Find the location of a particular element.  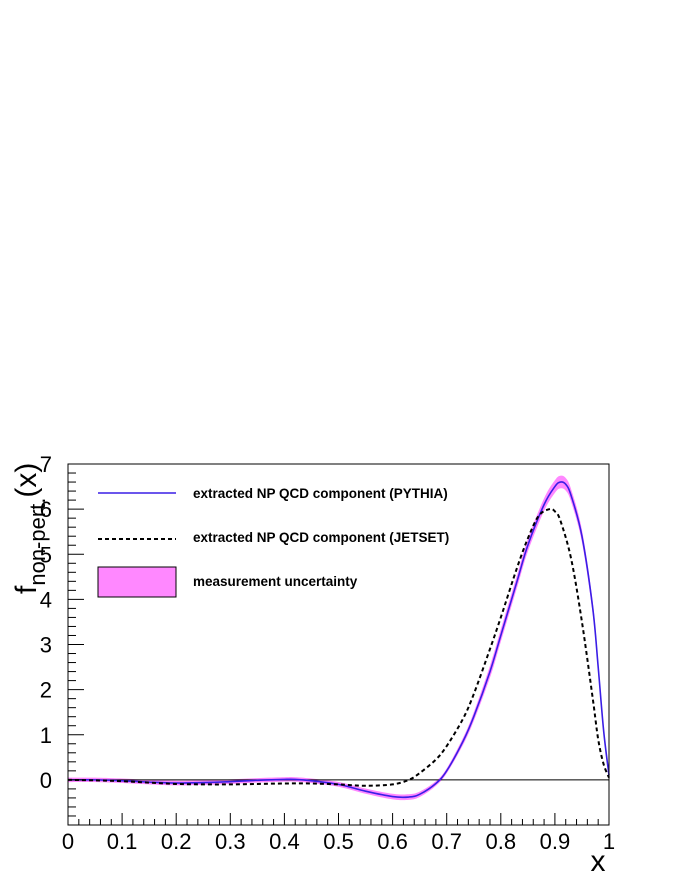

y-axis-title-suffix: (x) is located at coordinates (26, 480).